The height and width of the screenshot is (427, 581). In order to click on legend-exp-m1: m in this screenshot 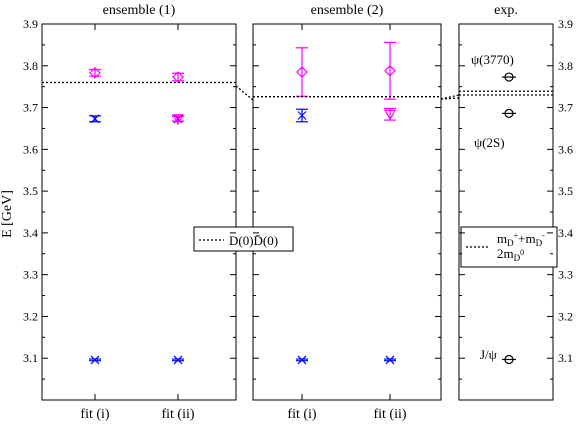, I will do `click(502, 238)`.